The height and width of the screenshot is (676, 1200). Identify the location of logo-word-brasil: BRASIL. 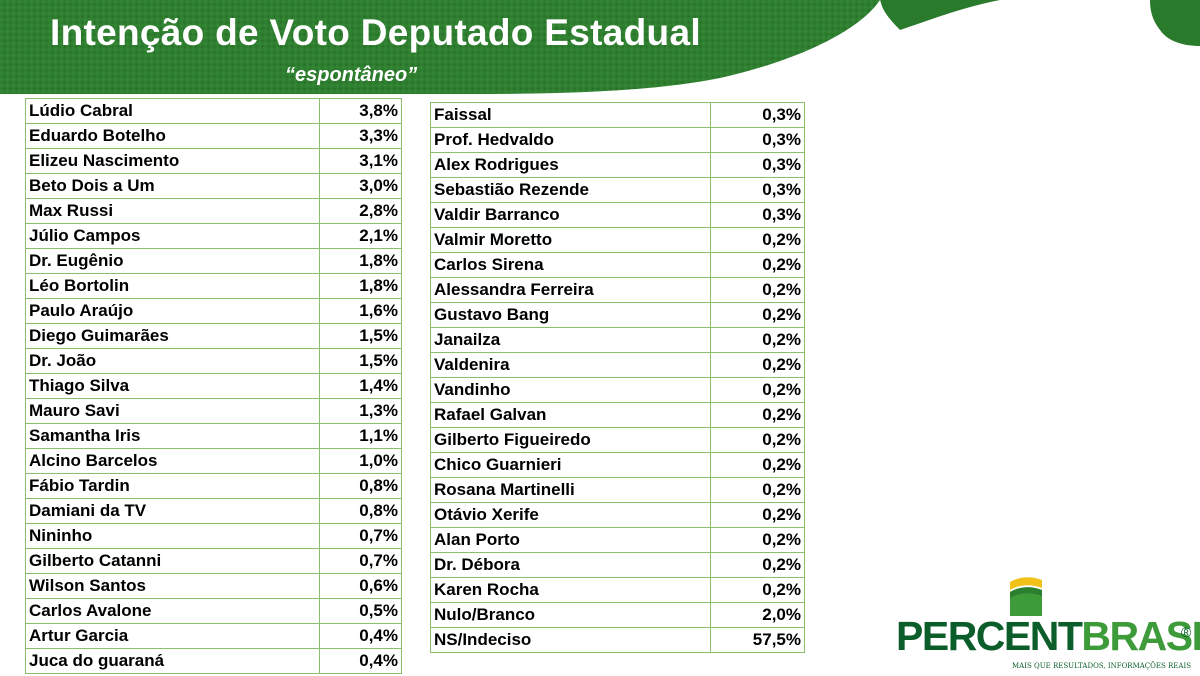
(1140, 636).